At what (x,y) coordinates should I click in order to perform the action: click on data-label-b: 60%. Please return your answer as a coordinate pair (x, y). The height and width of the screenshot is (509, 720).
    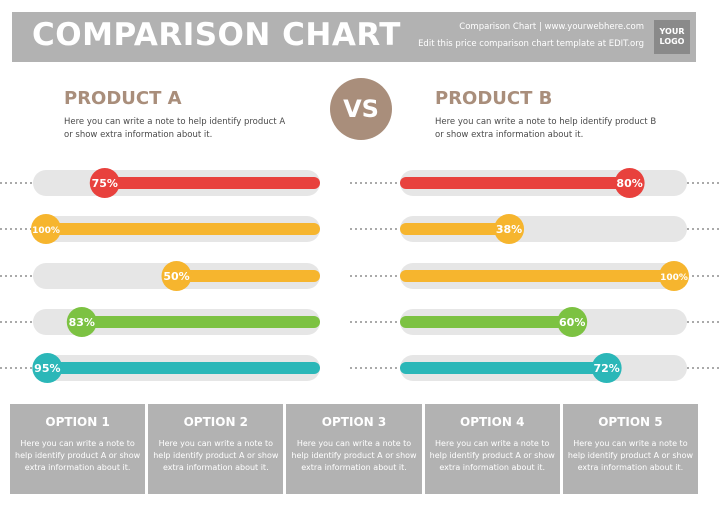
    Looking at the image, I should click on (572, 322).